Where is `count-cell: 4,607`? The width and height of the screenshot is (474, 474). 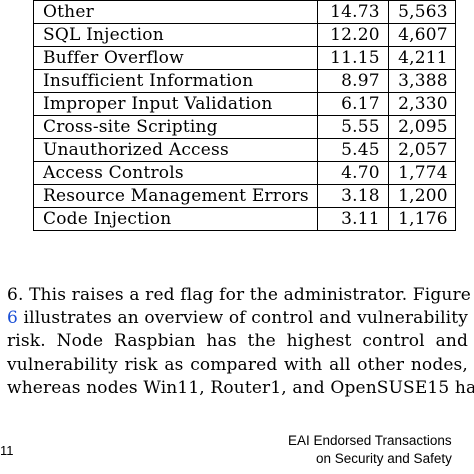 count-cell: 4,607 is located at coordinates (421, 35).